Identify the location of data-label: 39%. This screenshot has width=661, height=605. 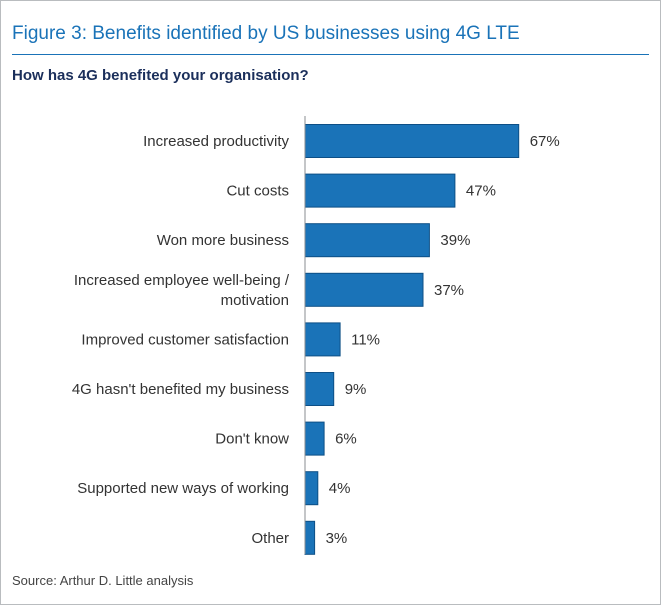
(455, 240).